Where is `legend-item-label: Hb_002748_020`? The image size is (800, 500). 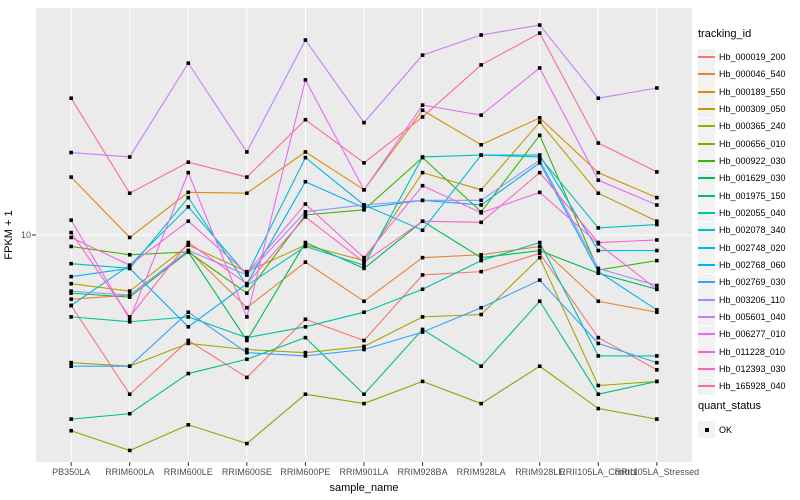
legend-item-label: Hb_002748_020 is located at coordinates (752, 247).